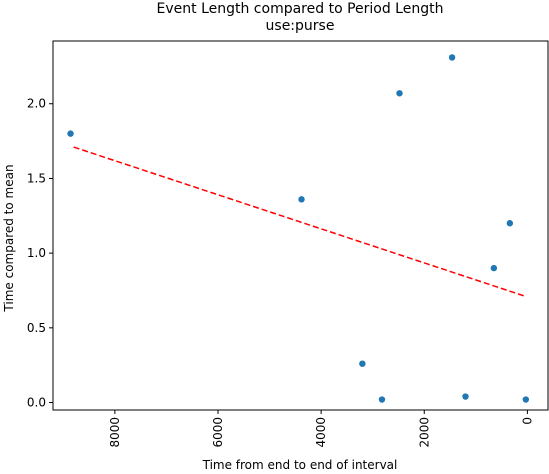 This screenshot has width=549, height=474. What do you see at coordinates (300, 26) in the screenshot?
I see `chart-subtitle: use:purse` at bounding box center [300, 26].